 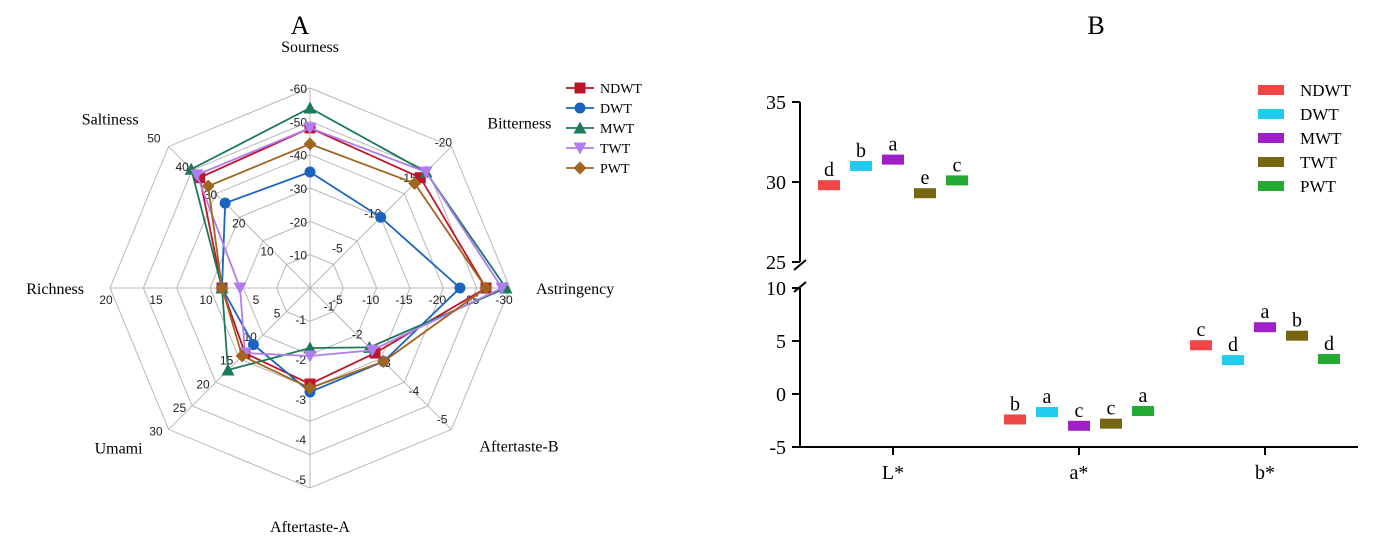 What do you see at coordinates (300, 400) in the screenshot?
I see `radar-tick-label: -3` at bounding box center [300, 400].